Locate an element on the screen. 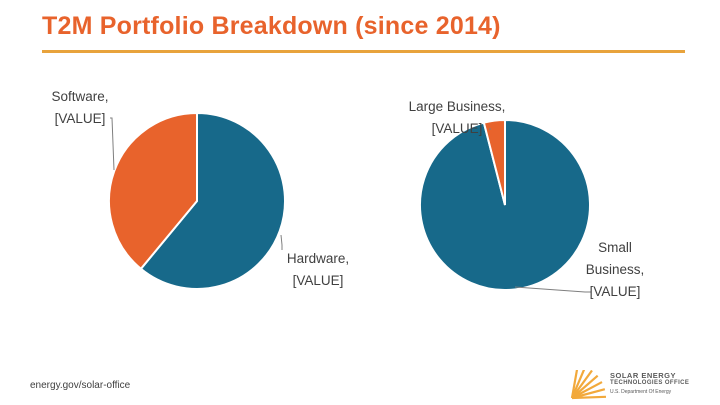 The height and width of the screenshot is (405, 720). data-label-software-name: Software, is located at coordinates (80, 96).